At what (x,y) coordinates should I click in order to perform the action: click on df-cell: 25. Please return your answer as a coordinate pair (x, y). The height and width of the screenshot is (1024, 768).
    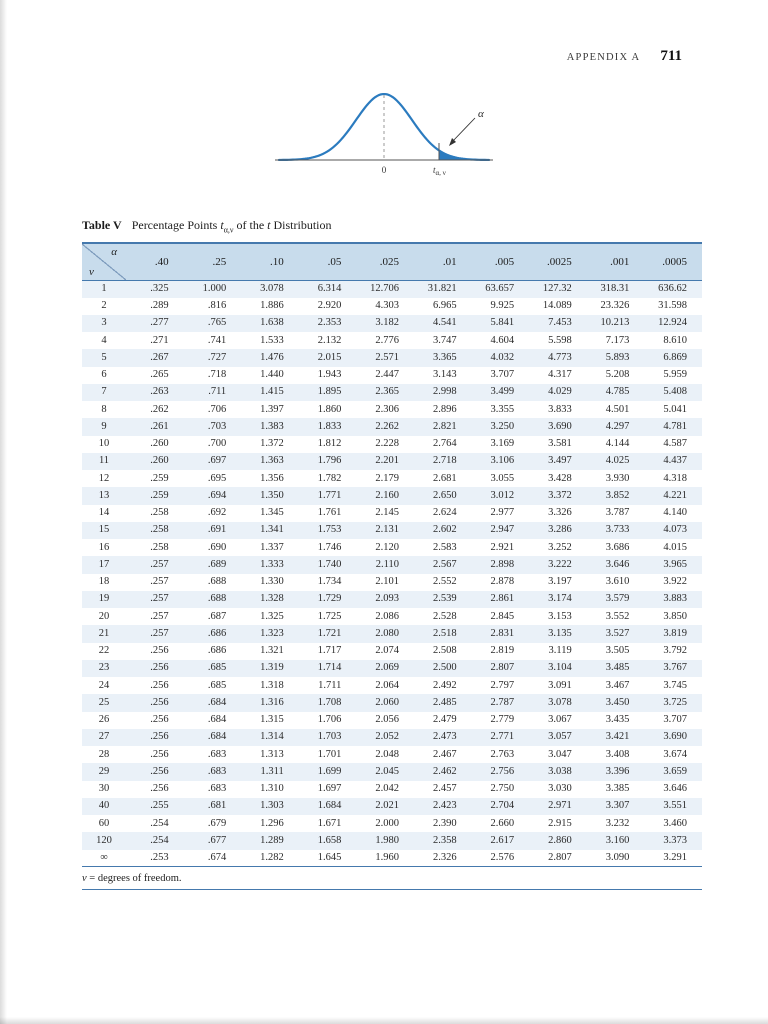
    Looking at the image, I should click on (104, 702).